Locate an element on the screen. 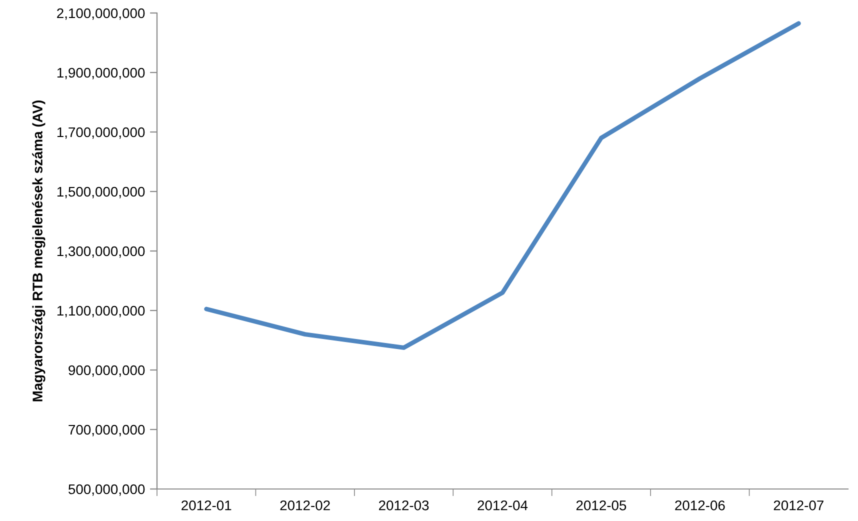 The image size is (858, 521). x-tick-label: 2012-01 is located at coordinates (207, 505).